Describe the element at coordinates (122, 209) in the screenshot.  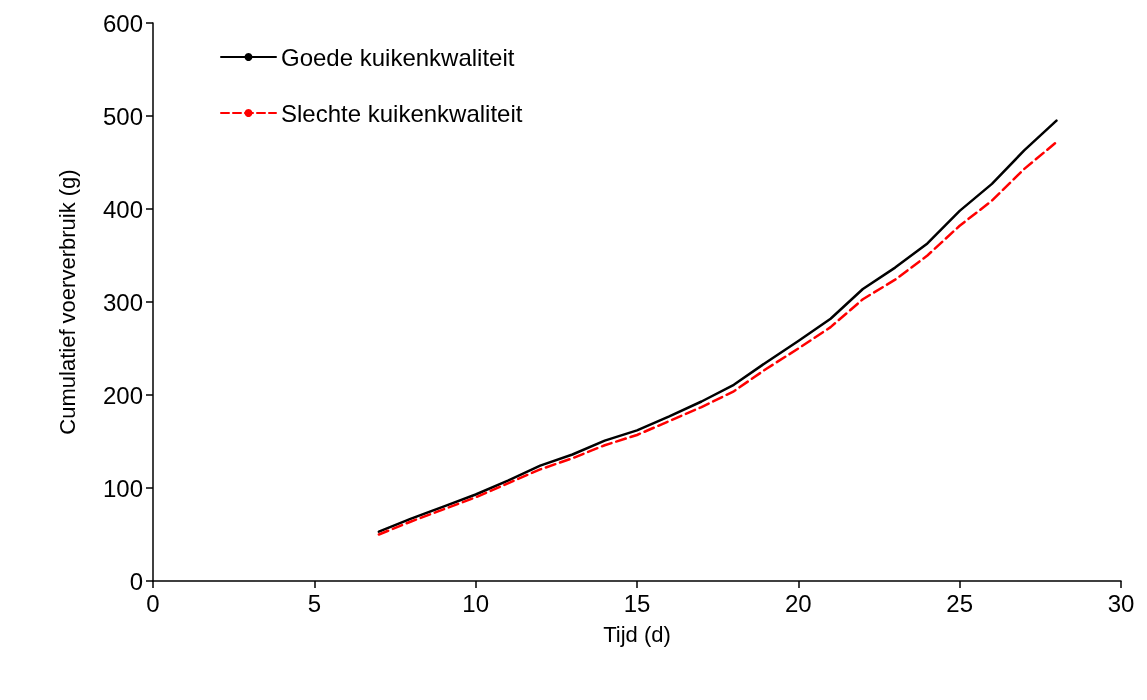
I see `y-tick-label: 400` at that location.